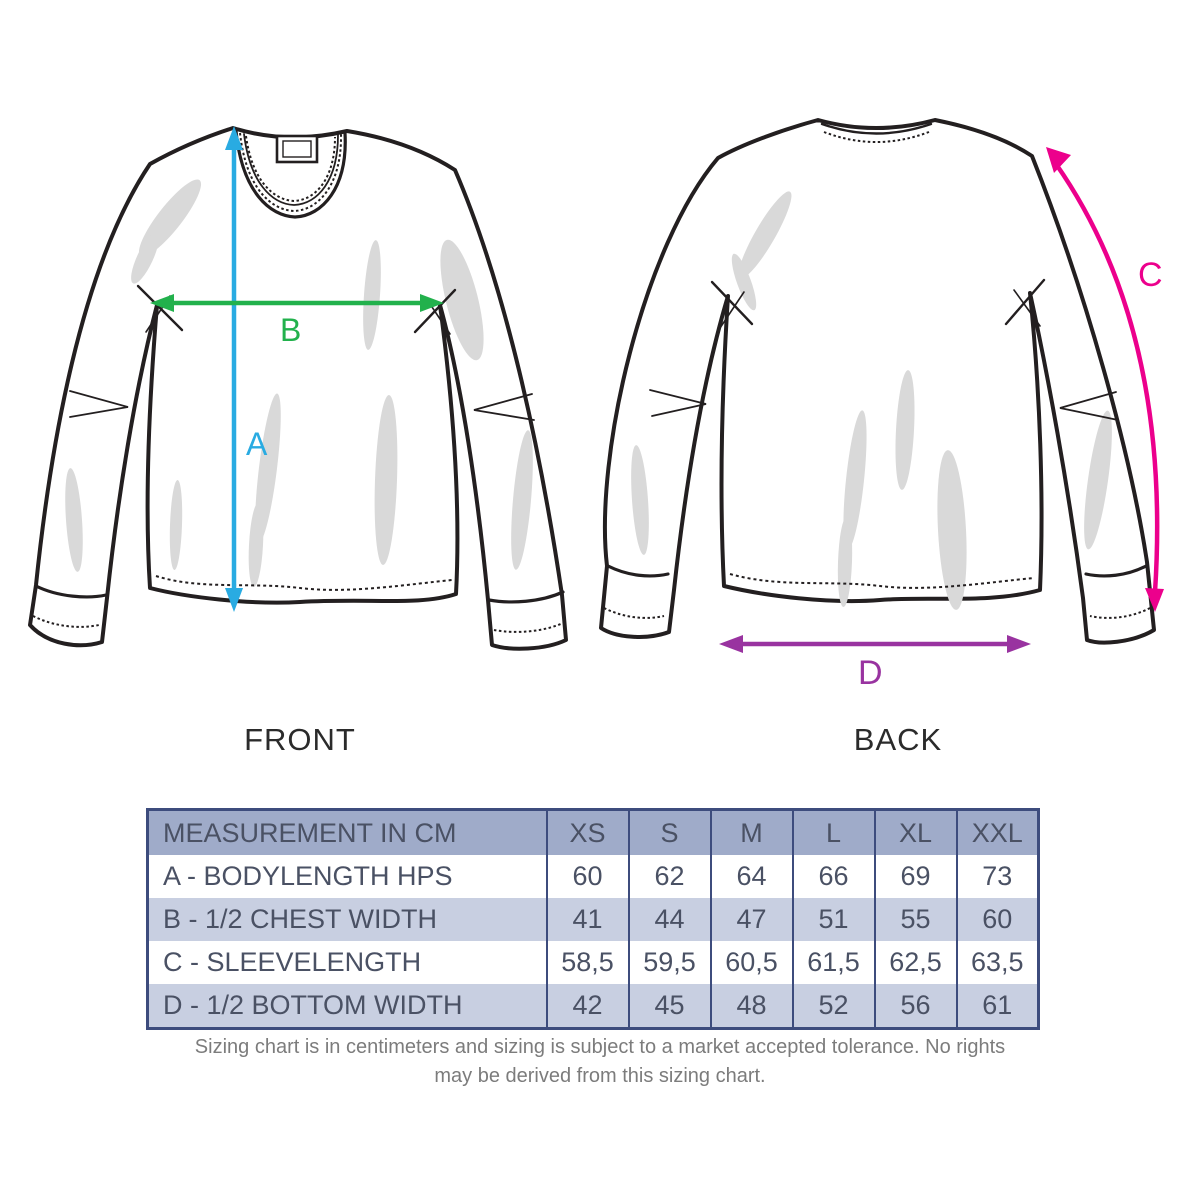 This screenshot has width=1200, height=1200. I want to click on cell-value: 42, so click(587, 1006).